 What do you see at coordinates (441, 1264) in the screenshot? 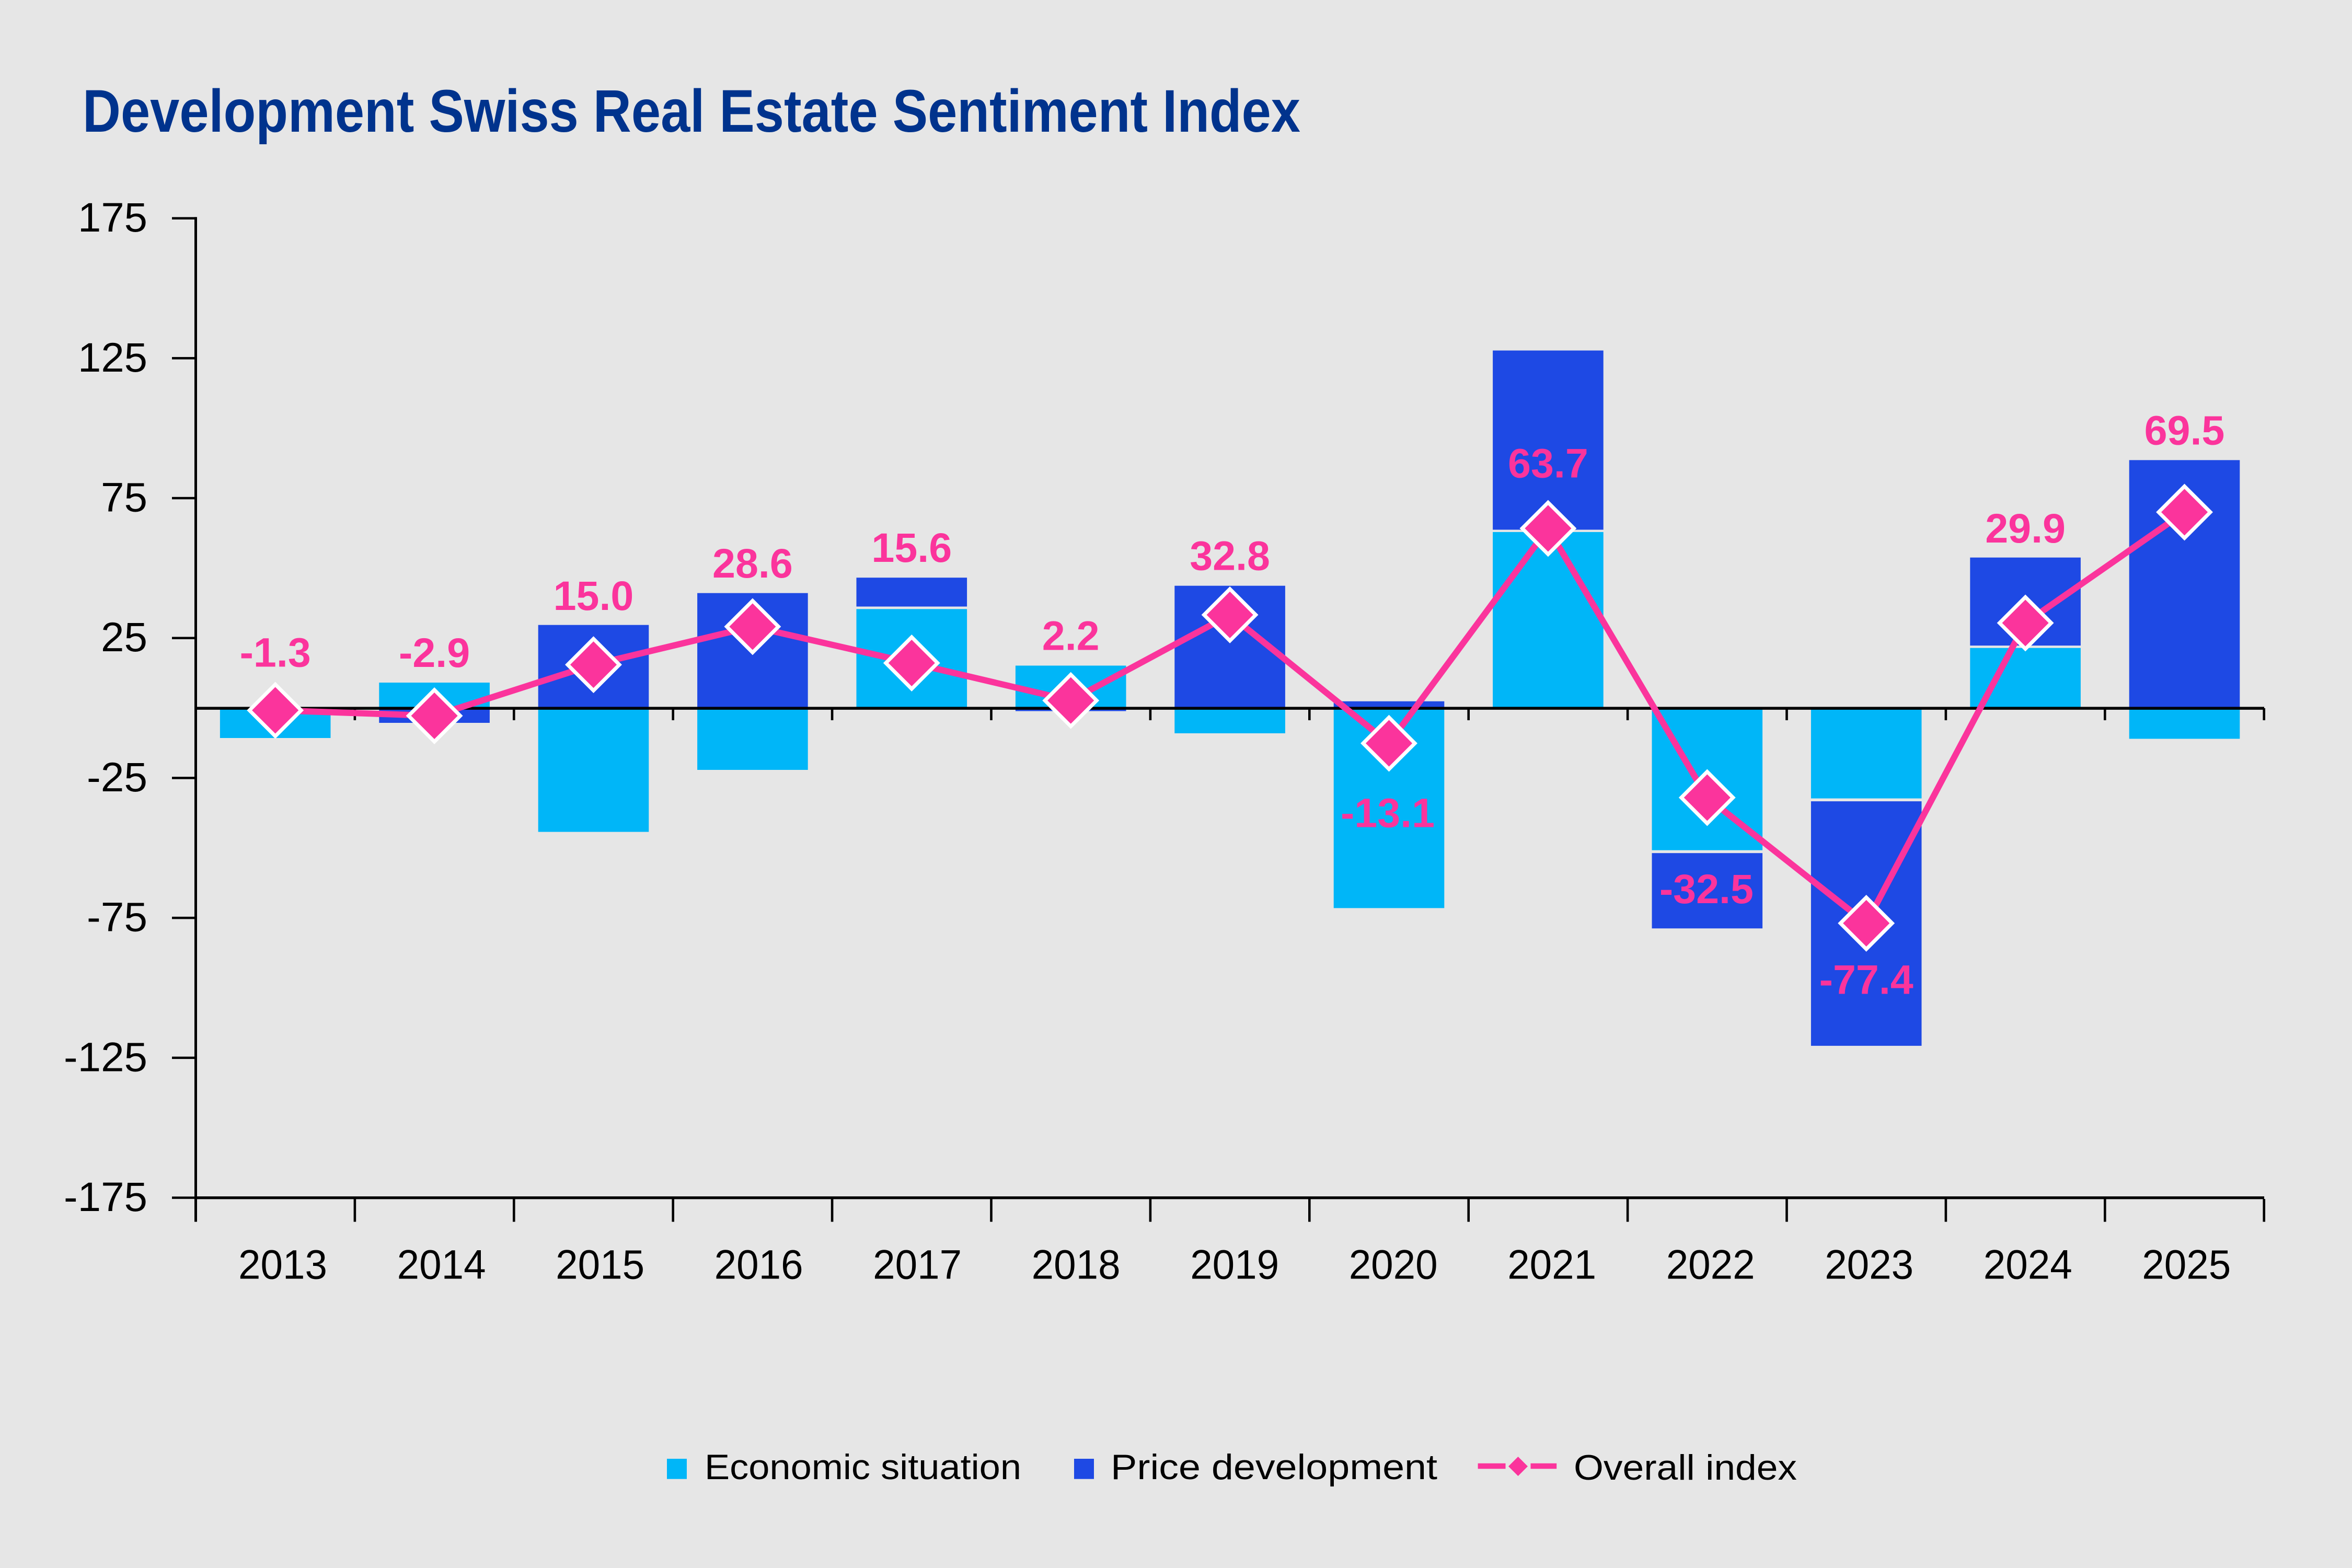
I see `svg-text: 2014` at bounding box center [441, 1264].